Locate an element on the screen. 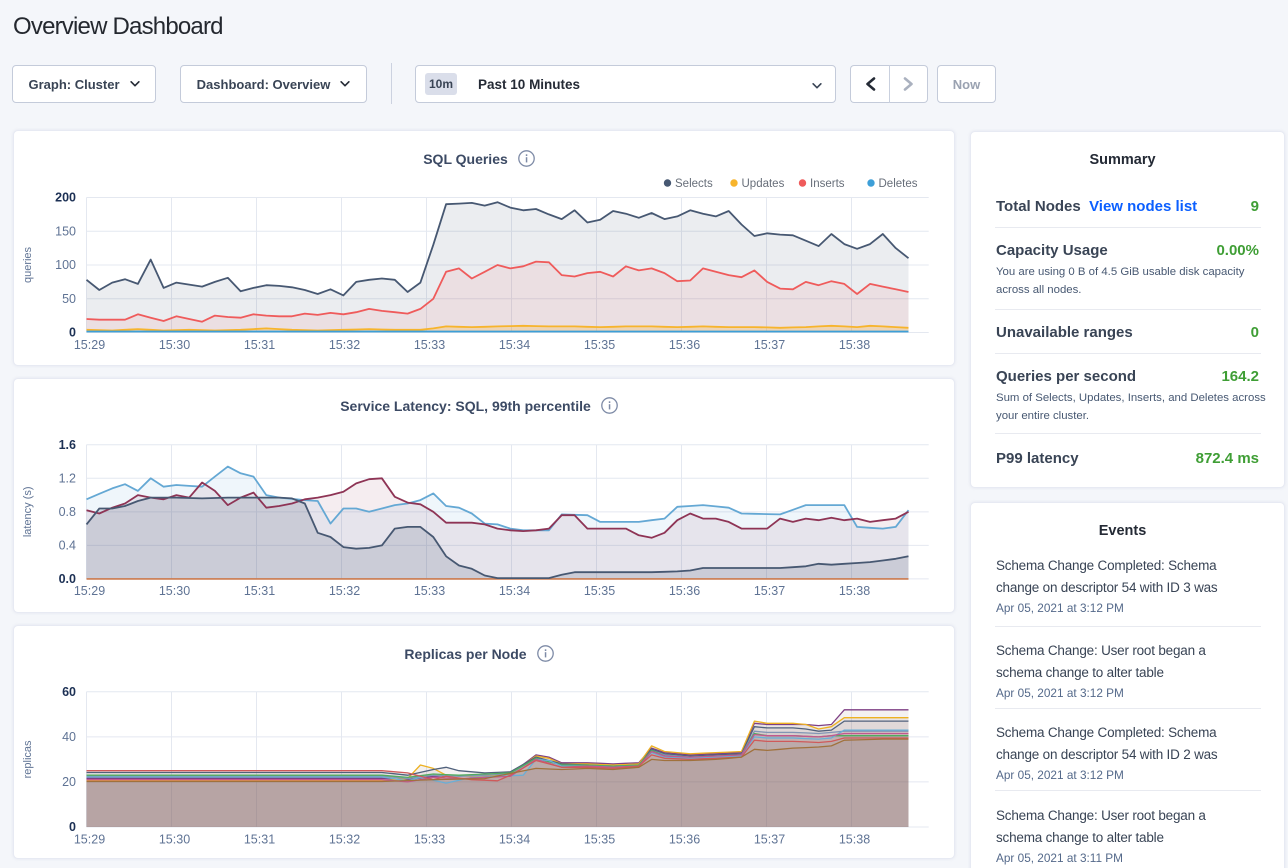 The image size is (1288, 868). svg-text: replicas is located at coordinates (28, 759).